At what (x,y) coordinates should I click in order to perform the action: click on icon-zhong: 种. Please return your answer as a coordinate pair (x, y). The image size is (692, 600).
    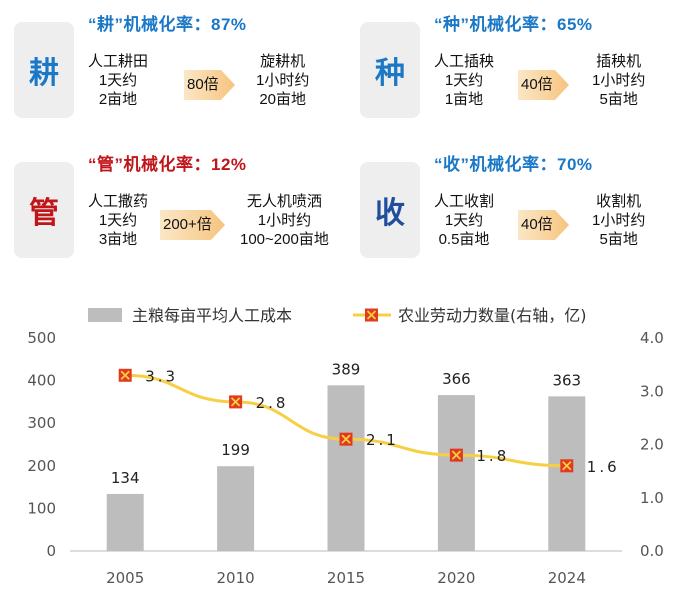
    Looking at the image, I should click on (390, 70).